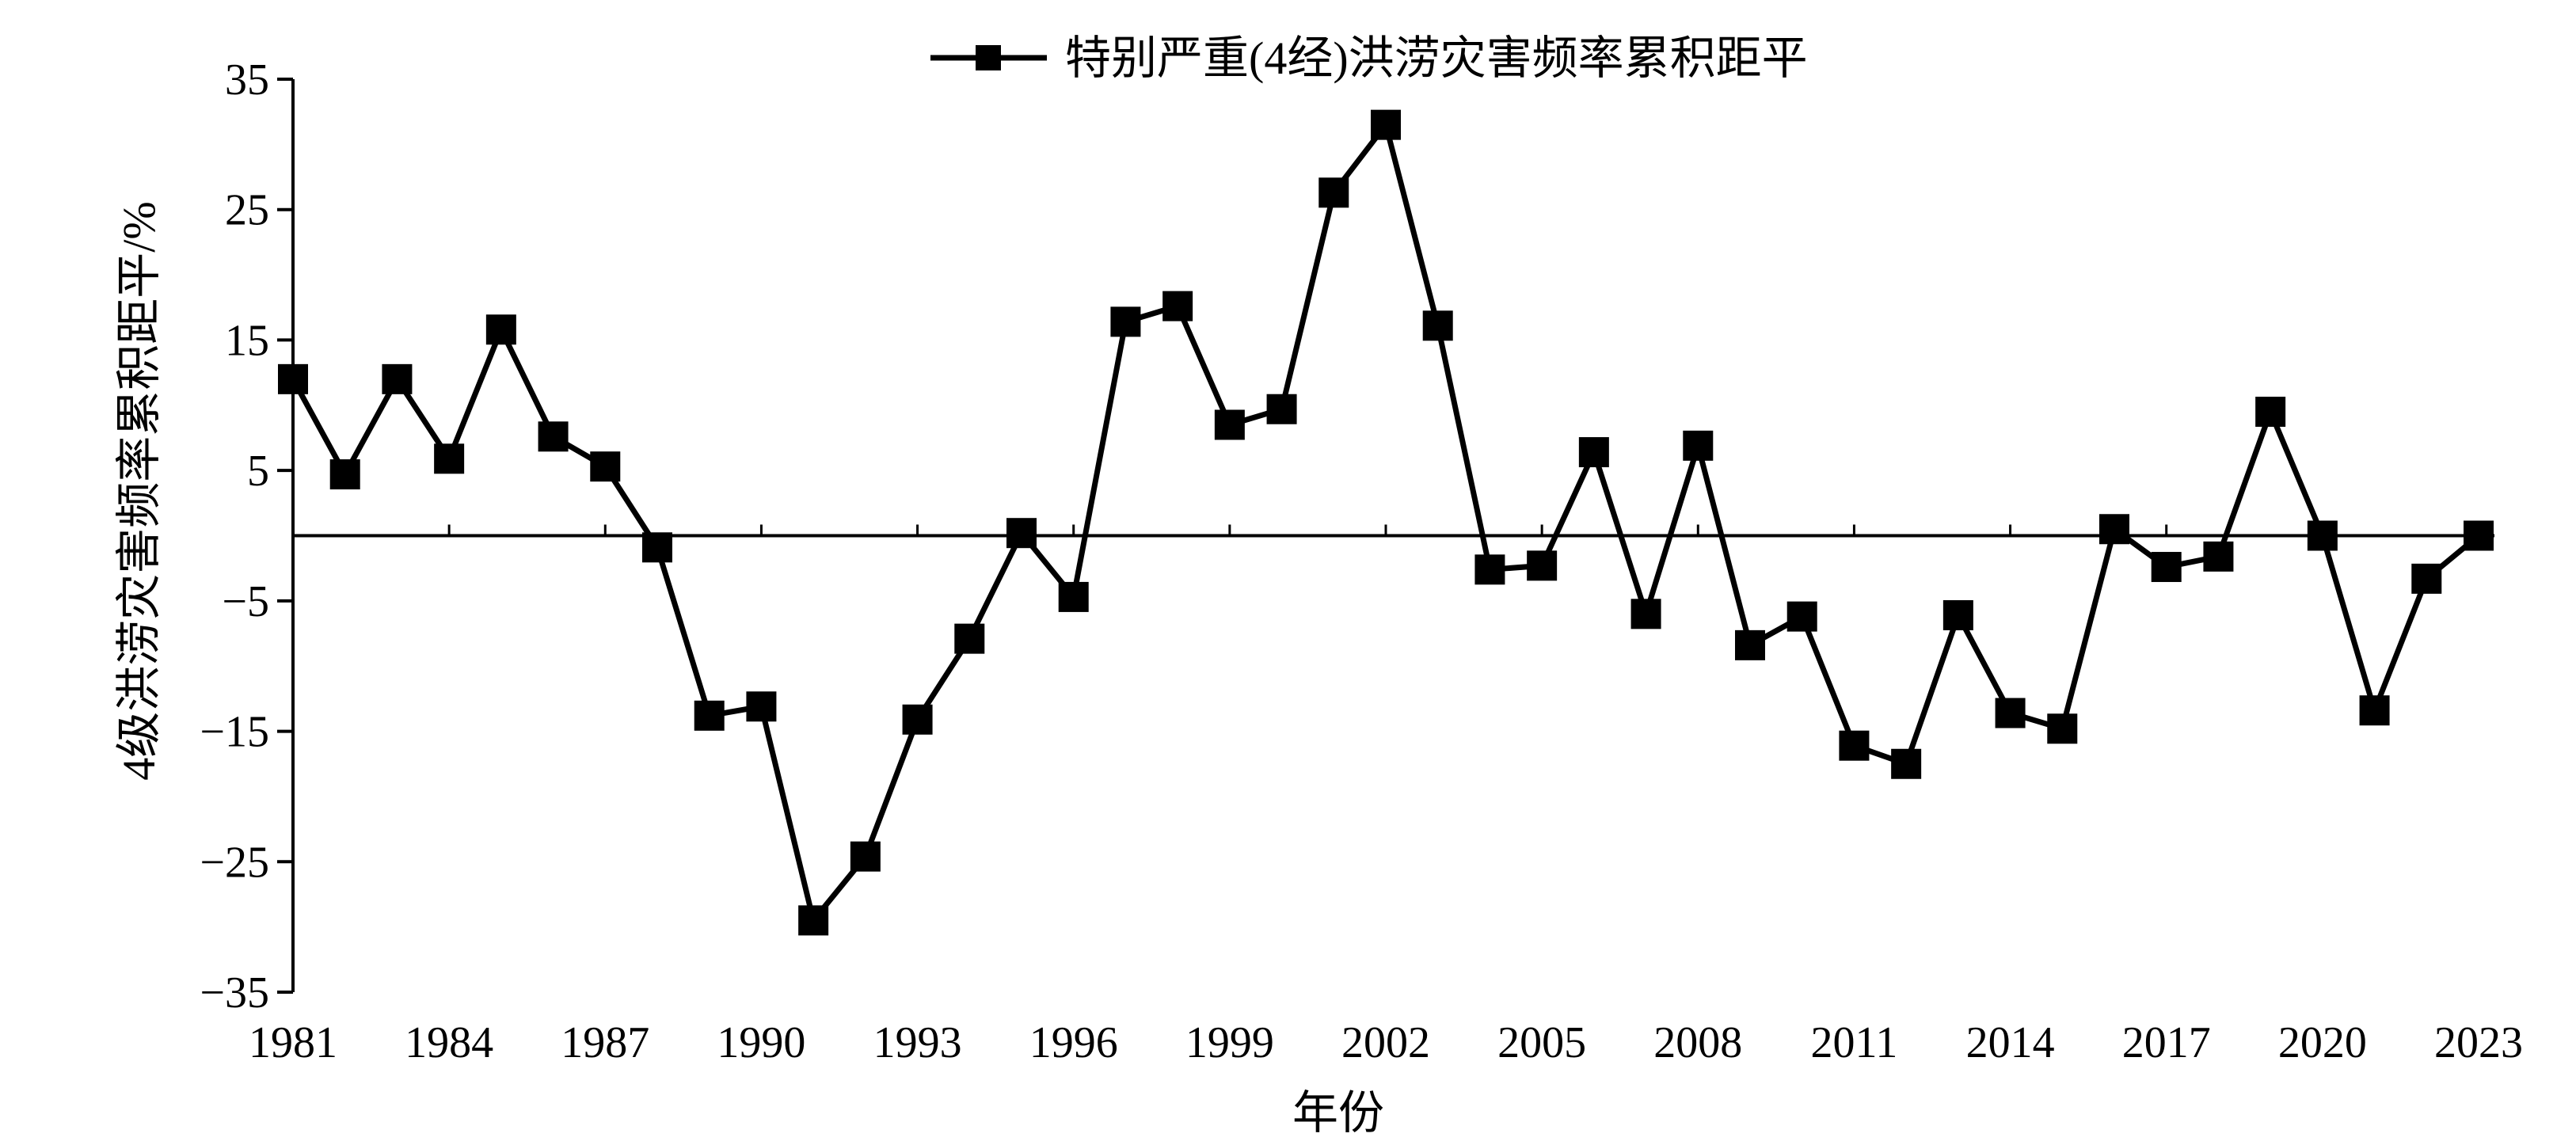 Image resolution: width=2576 pixels, height=1141 pixels. I want to click on x-tick-label: 1993, so click(917, 1042).